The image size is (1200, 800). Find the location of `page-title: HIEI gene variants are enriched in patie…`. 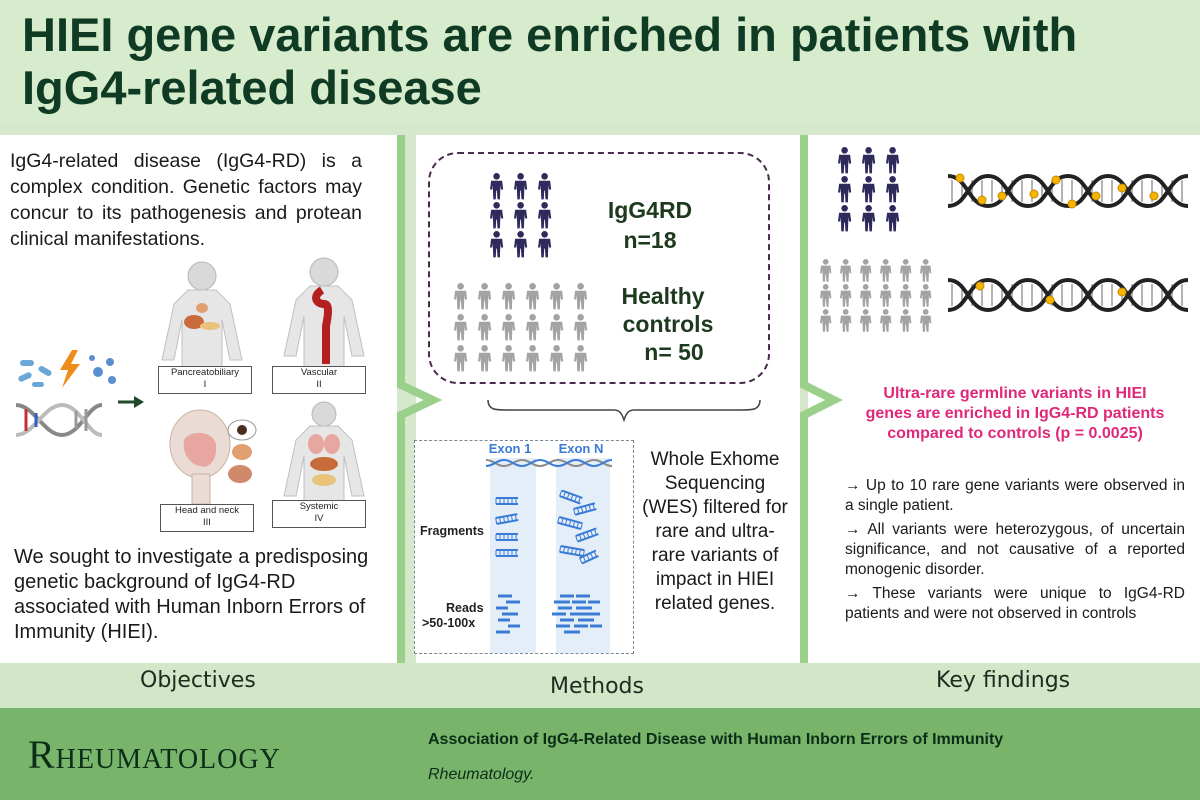

page-title: HIEI gene variants are enriched in patie… is located at coordinates (550, 61).